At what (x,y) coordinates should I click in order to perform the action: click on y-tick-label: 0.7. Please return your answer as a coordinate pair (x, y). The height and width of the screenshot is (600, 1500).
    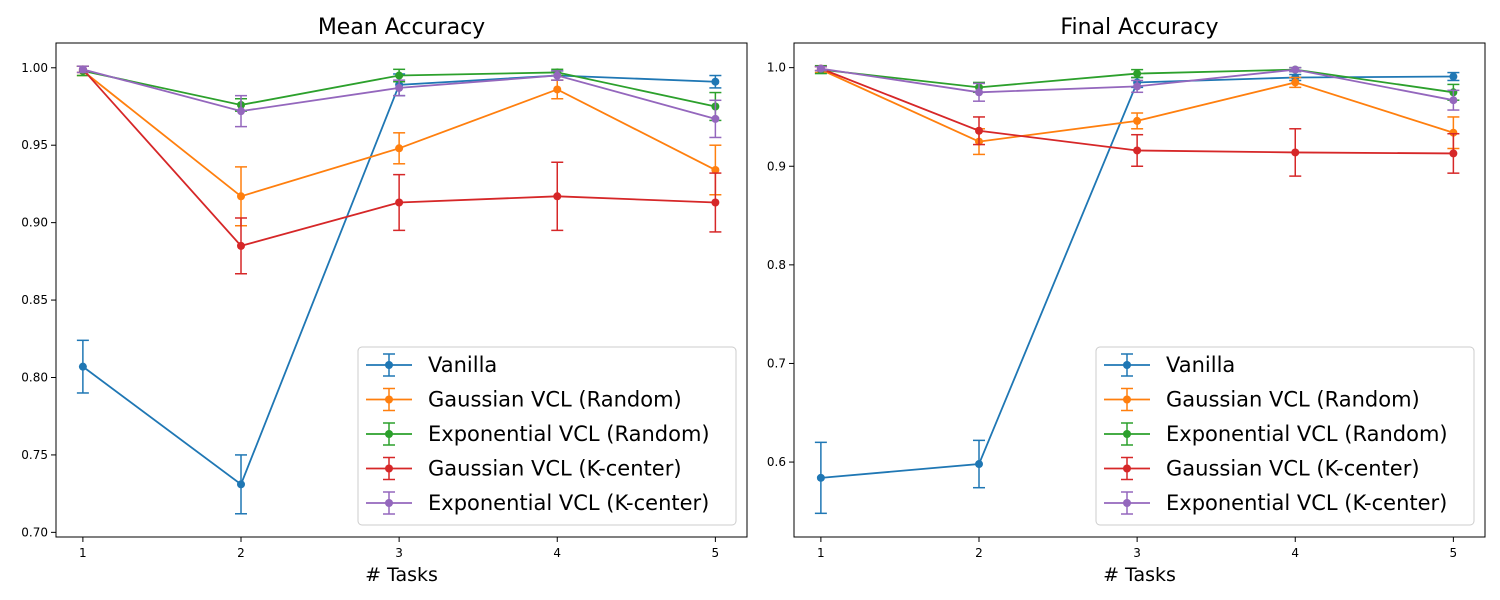
    Looking at the image, I should click on (776, 363).